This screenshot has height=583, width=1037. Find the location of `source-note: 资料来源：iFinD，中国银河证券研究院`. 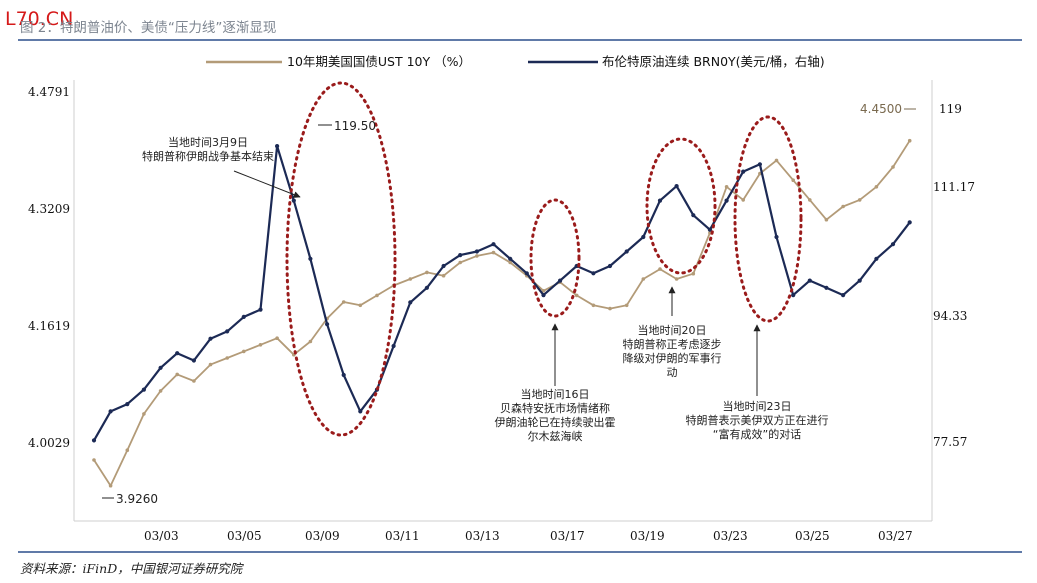

source-note: 资料来源：iFinD，中国银河证券研究院 is located at coordinates (132, 568).